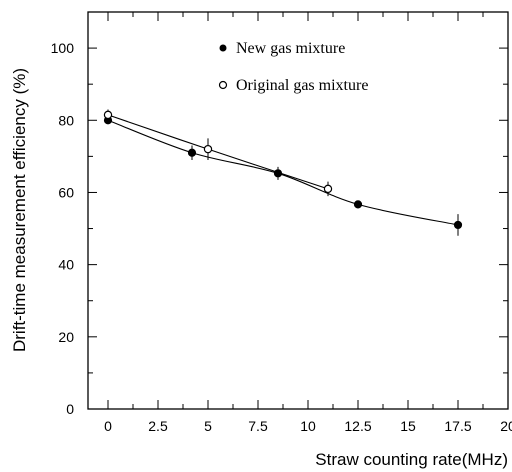 Image resolution: width=512 pixels, height=472 pixels. I want to click on x-tick-label: 17.5, so click(457, 426).